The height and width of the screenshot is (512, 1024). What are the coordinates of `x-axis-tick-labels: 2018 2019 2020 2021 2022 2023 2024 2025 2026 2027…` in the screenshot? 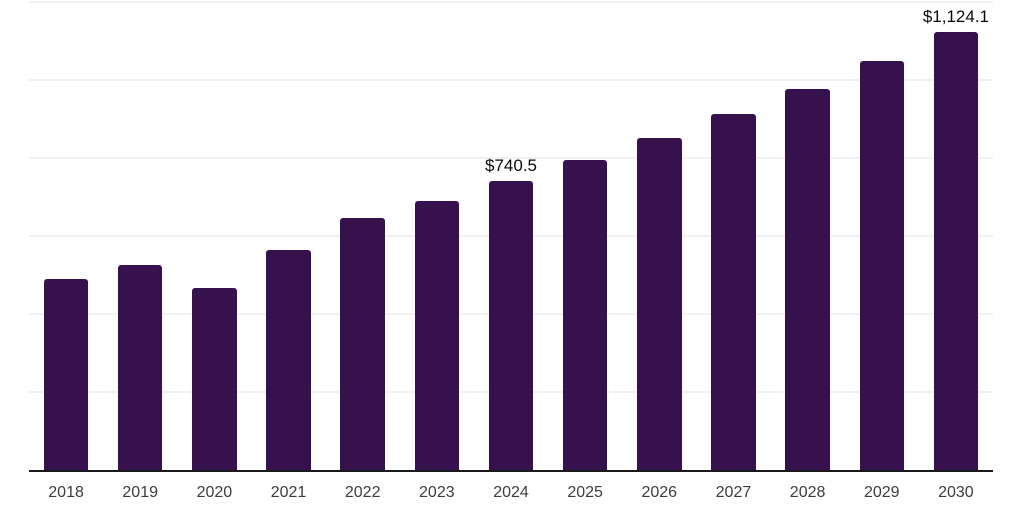 It's located at (511, 494).